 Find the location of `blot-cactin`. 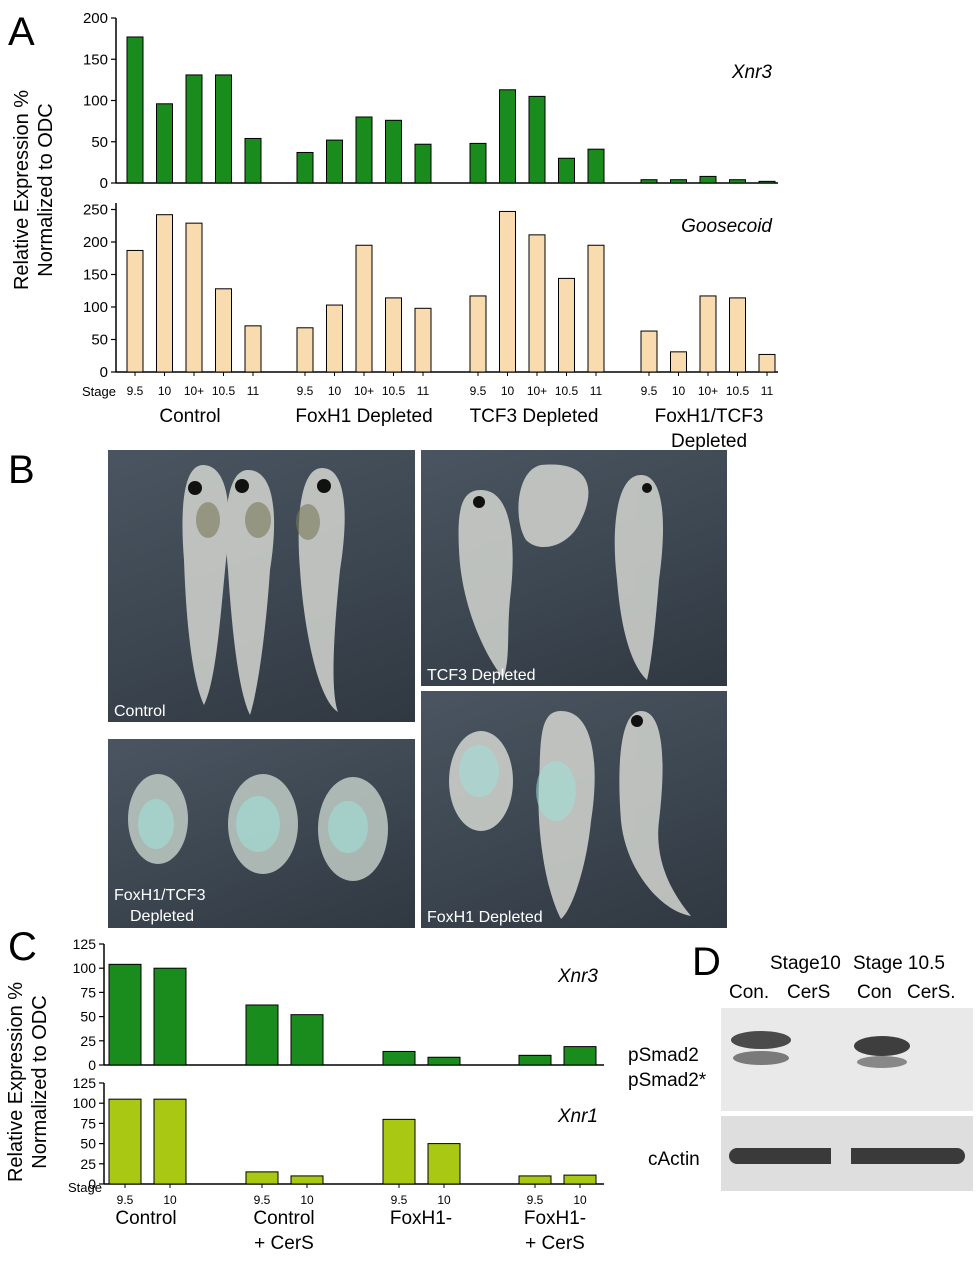

blot-cactin is located at coordinates (847, 1153).